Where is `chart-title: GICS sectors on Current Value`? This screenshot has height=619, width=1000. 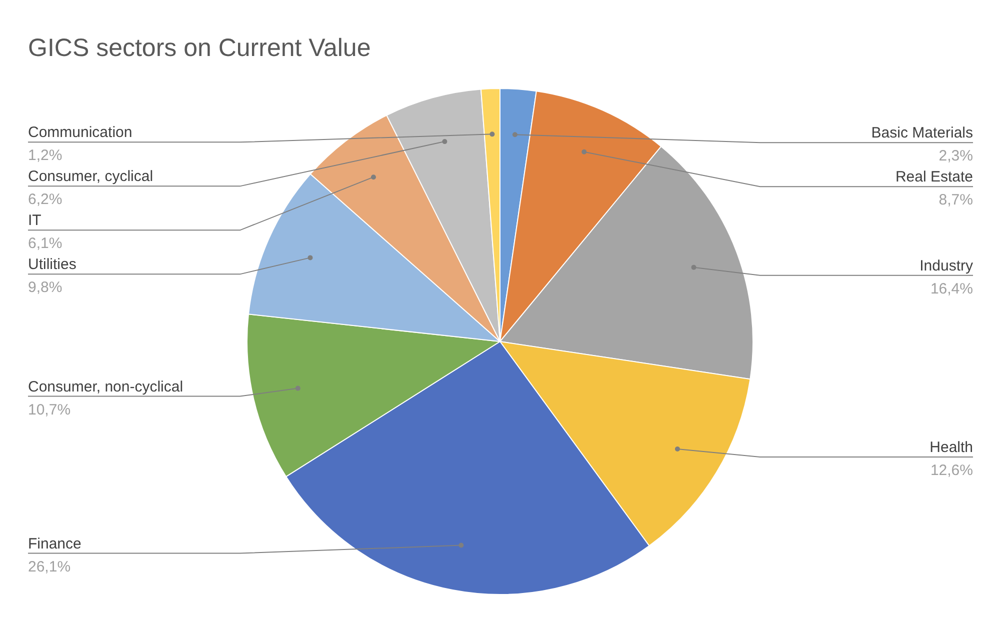
chart-title: GICS sectors on Current Value is located at coordinates (199, 48).